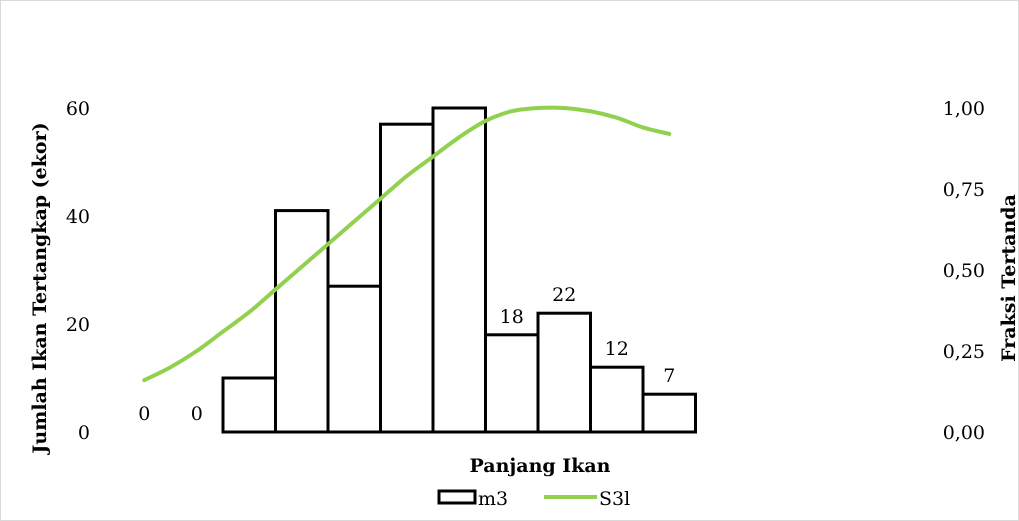 The height and width of the screenshot is (521, 1019). I want to click on y-tick-label: 40, so click(78, 217).